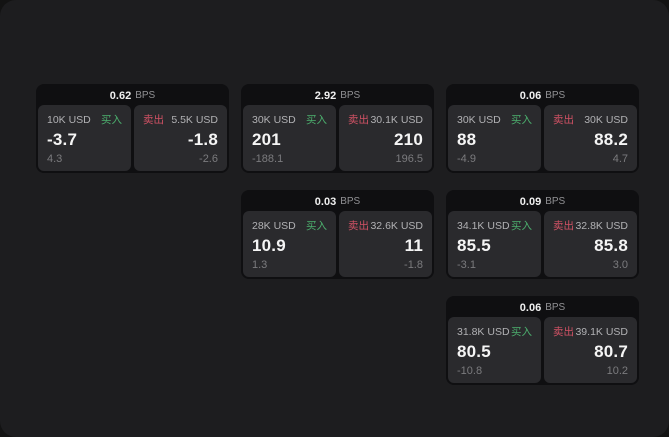  What do you see at coordinates (494, 350) in the screenshot?
I see `buy-panel: 31.8K USD 买入 80.5 -10.8` at bounding box center [494, 350].